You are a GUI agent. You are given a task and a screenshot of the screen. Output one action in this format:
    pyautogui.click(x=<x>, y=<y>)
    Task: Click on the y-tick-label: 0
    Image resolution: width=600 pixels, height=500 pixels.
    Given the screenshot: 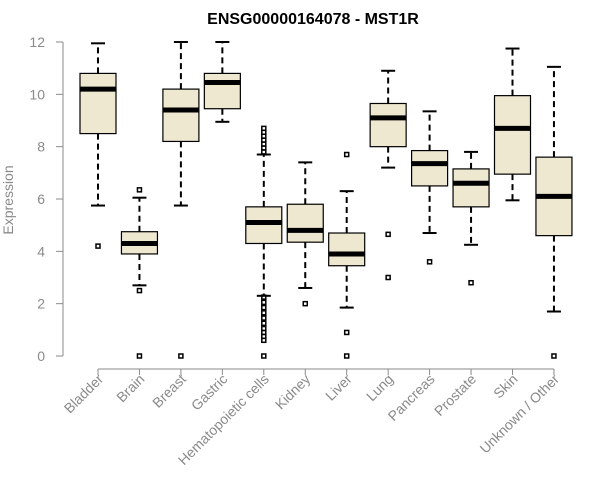 What is the action you would take?
    pyautogui.click(x=41, y=356)
    